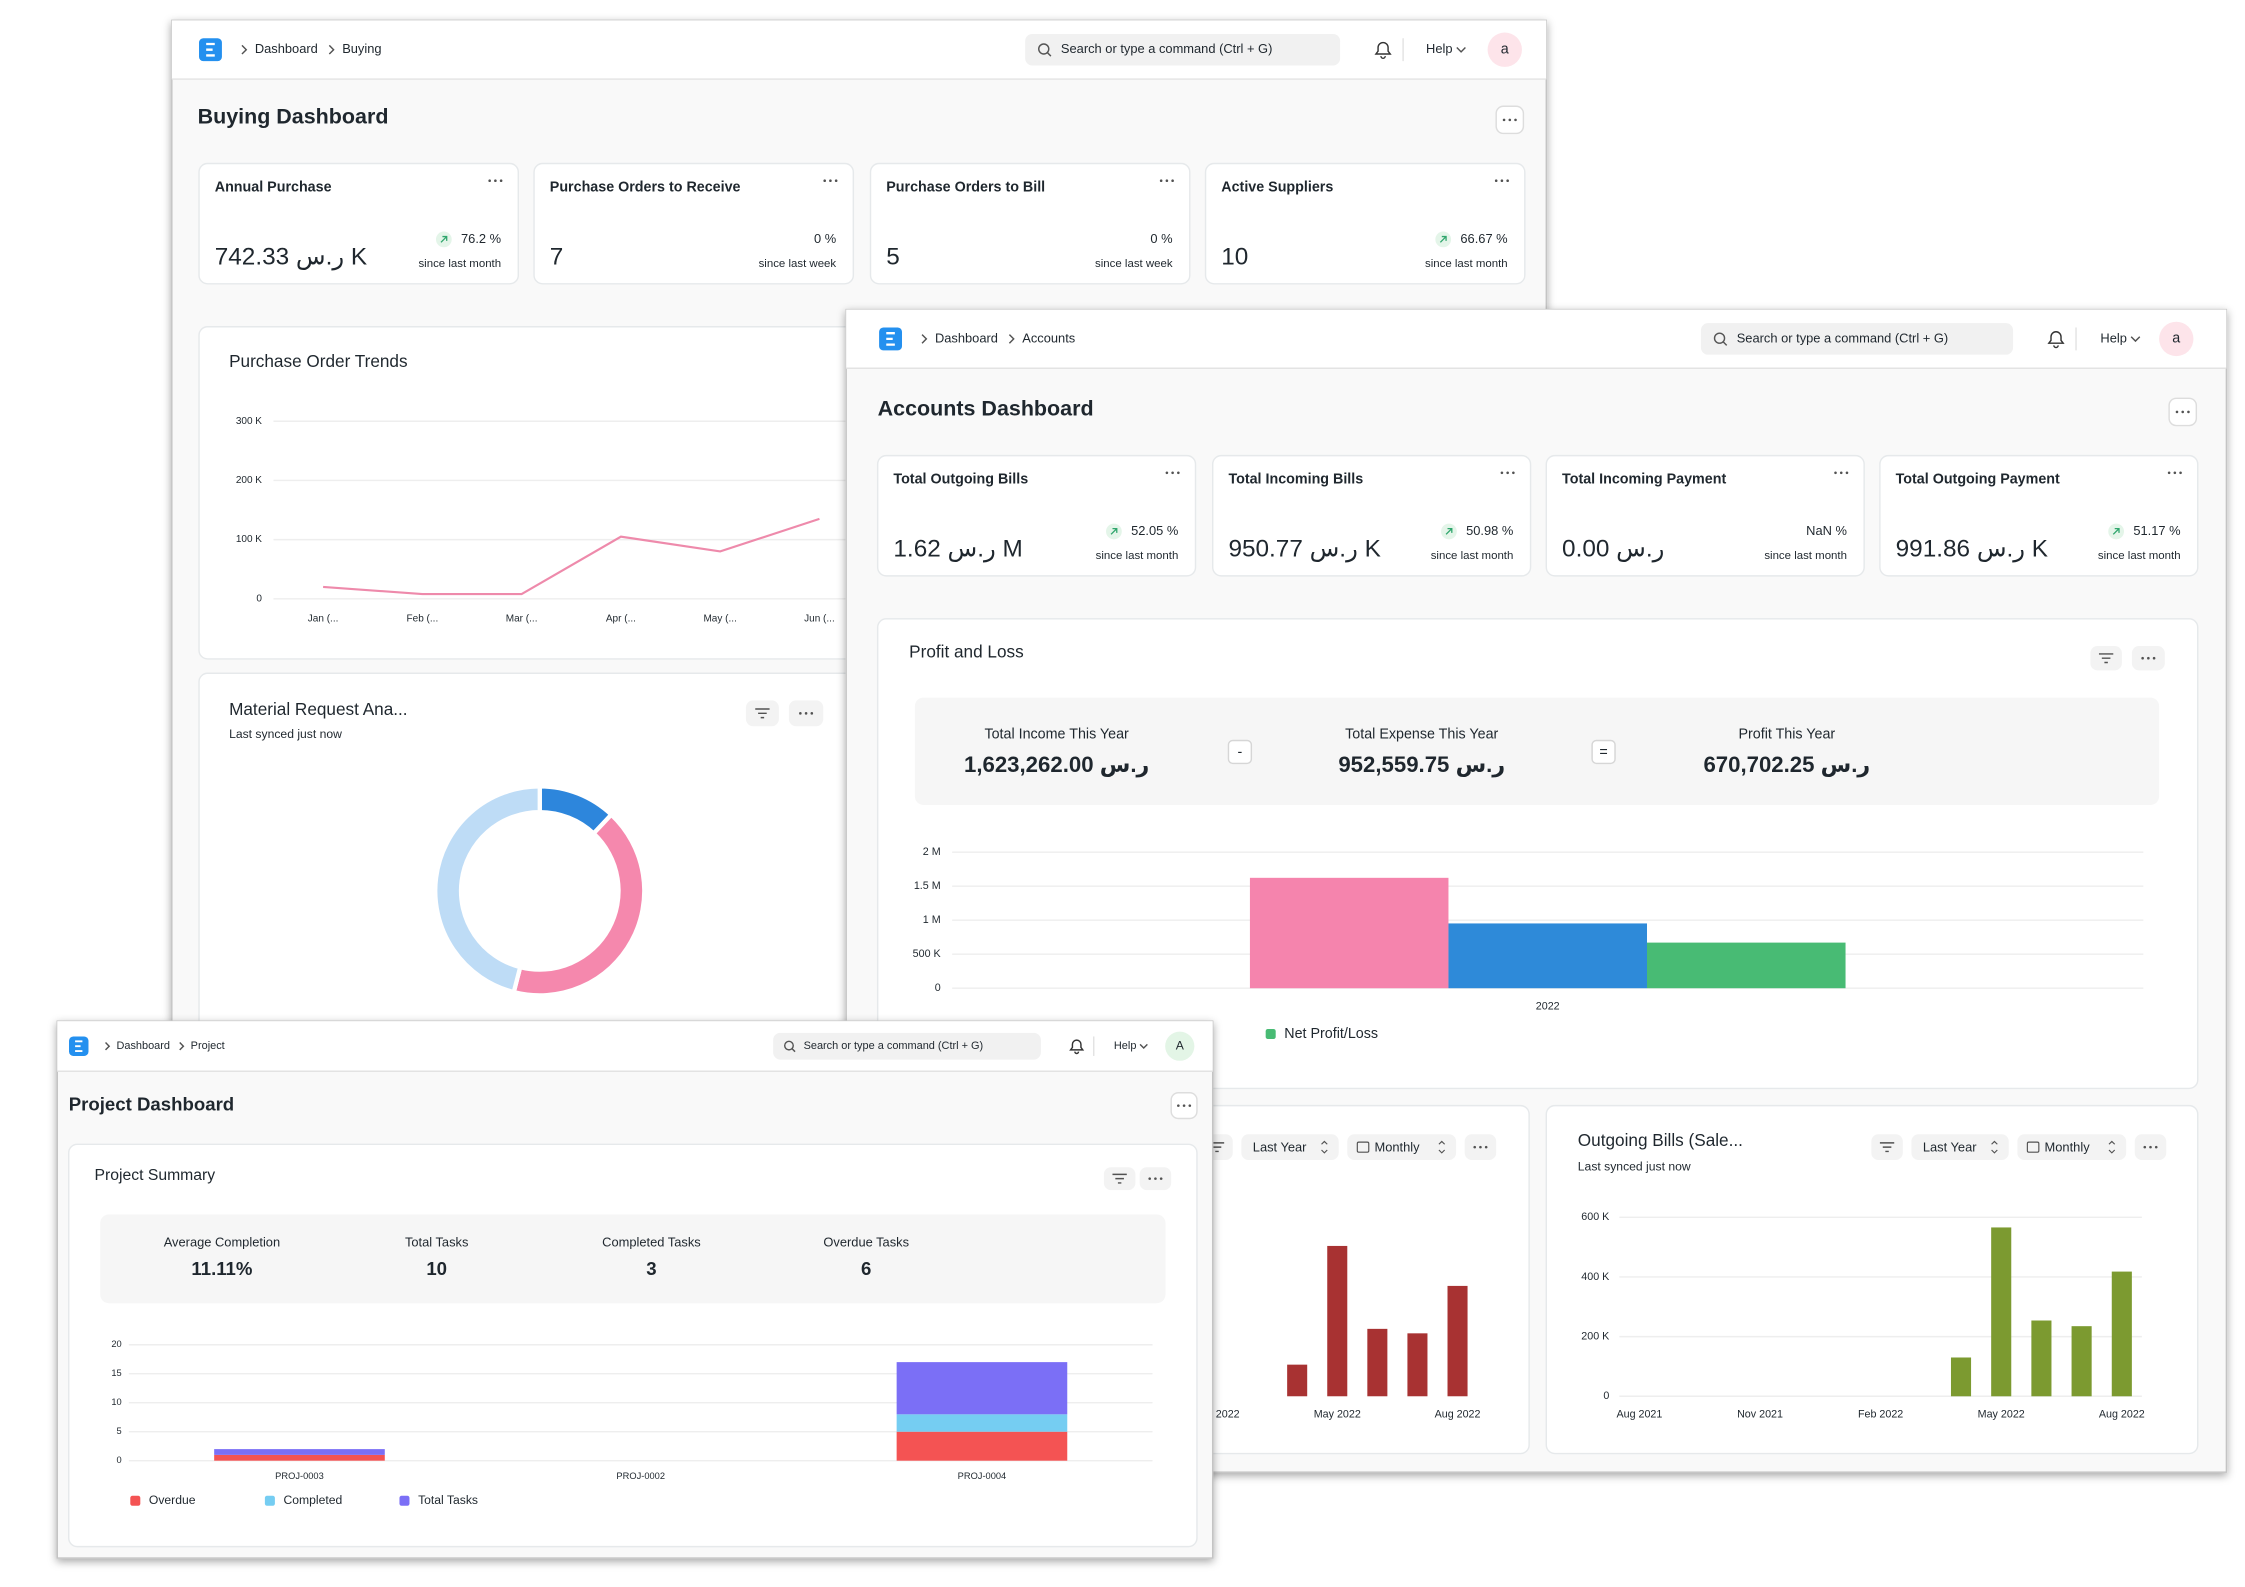 The height and width of the screenshot is (1587, 2245). What do you see at coordinates (965, 188) in the screenshot?
I see `number-card-title: Purchase Orders to Bill` at bounding box center [965, 188].